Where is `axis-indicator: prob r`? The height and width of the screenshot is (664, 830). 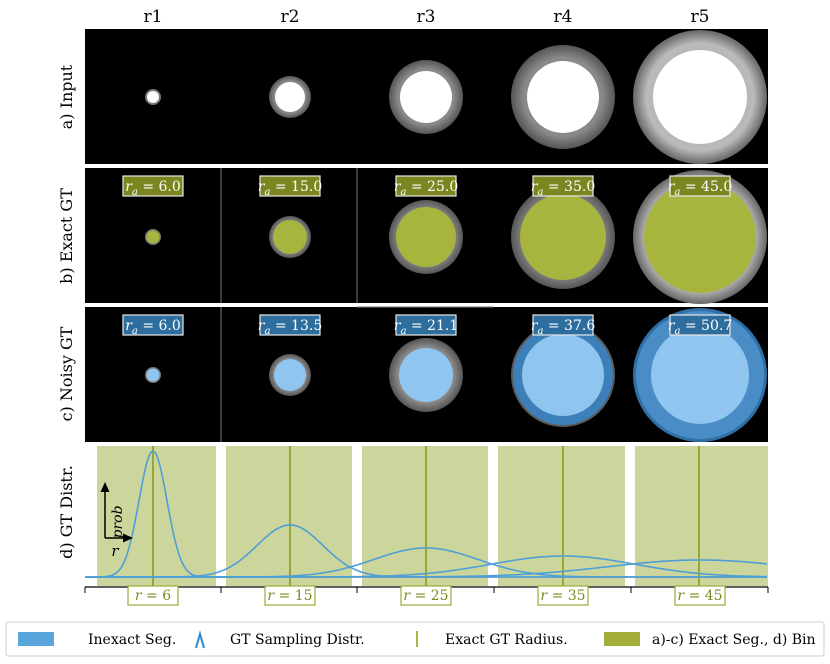
axis-indicator: prob r is located at coordinates (116, 521).